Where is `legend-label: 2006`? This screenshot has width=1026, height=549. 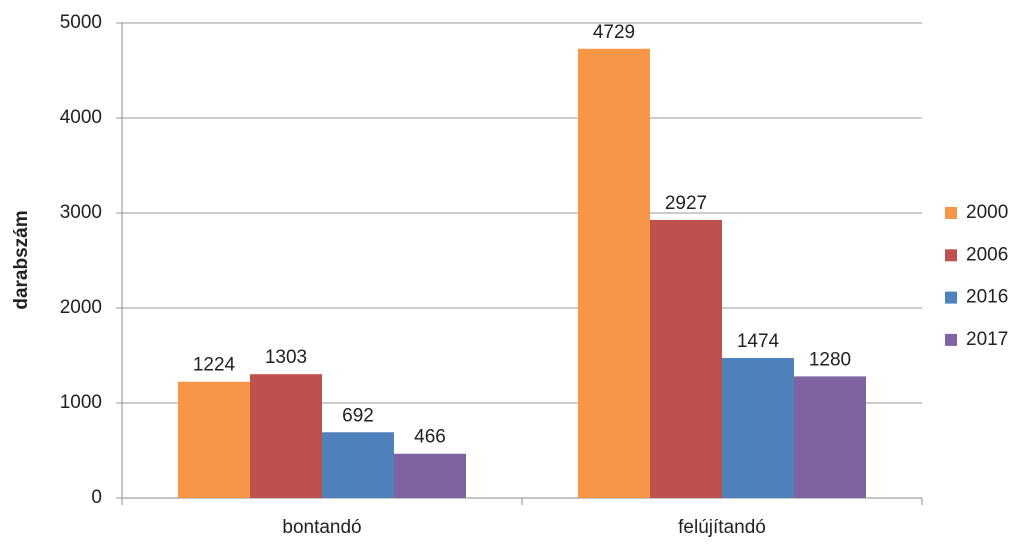 legend-label: 2006 is located at coordinates (987, 254).